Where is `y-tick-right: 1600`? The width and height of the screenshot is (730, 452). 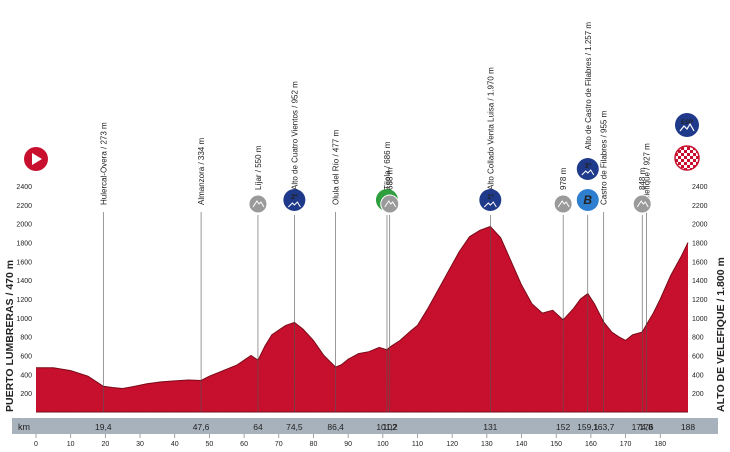
y-tick-right: 1600 is located at coordinates (700, 262).